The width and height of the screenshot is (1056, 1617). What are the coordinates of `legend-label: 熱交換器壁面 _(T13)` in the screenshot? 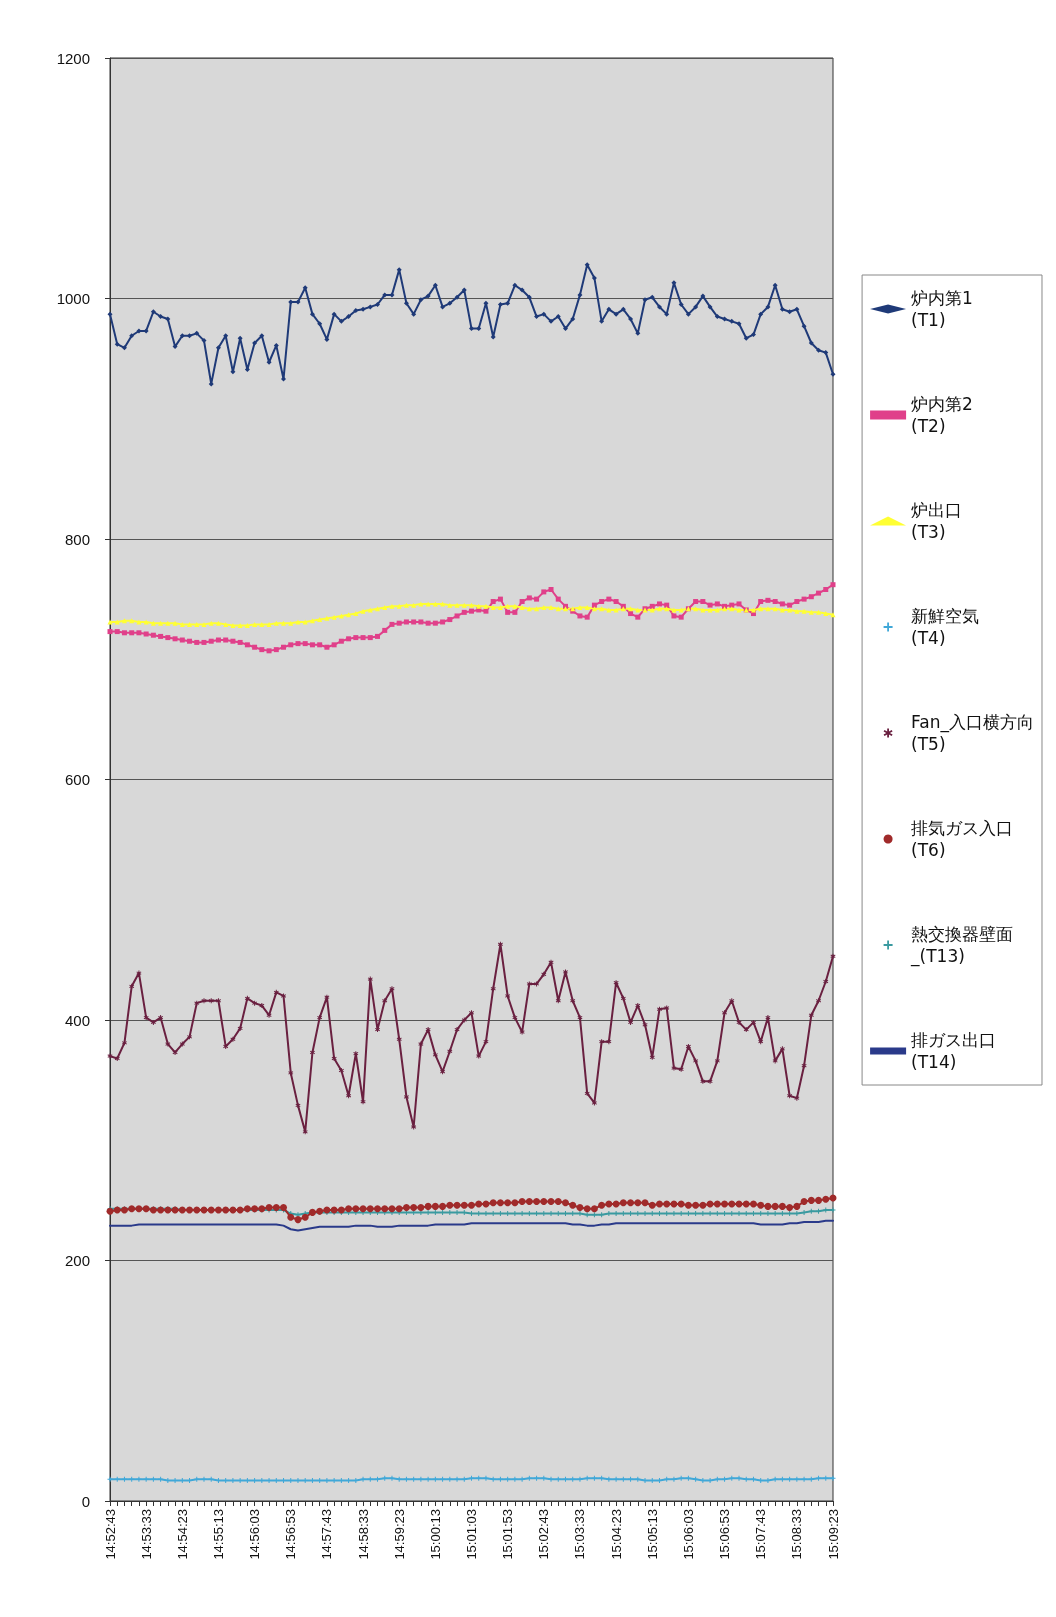 It's located at (962, 945).